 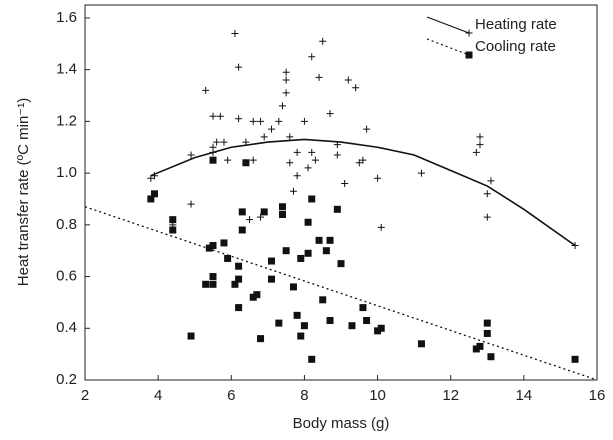 What do you see at coordinates (66, 17) in the screenshot?
I see `y-tick-label: 1.6` at bounding box center [66, 17].